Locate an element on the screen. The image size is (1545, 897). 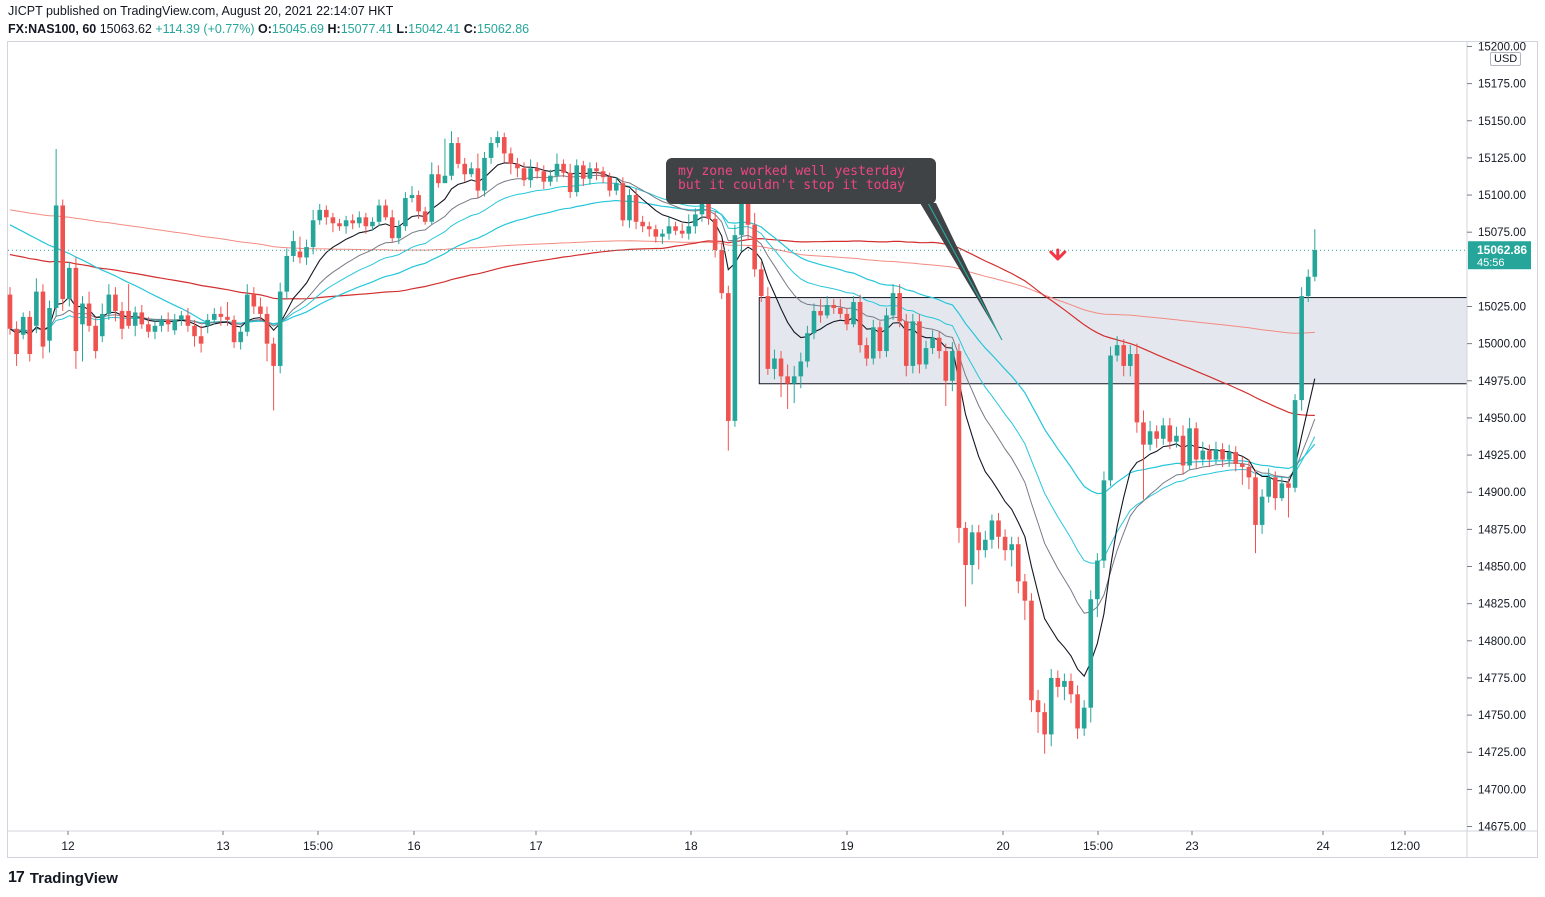
open-value: 15045.69 is located at coordinates (298, 29).